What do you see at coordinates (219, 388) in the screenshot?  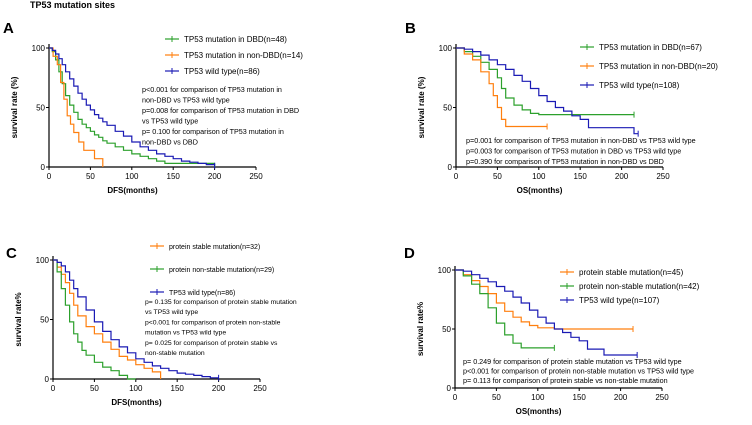 I see `x-tick-label-c: 200` at bounding box center [219, 388].